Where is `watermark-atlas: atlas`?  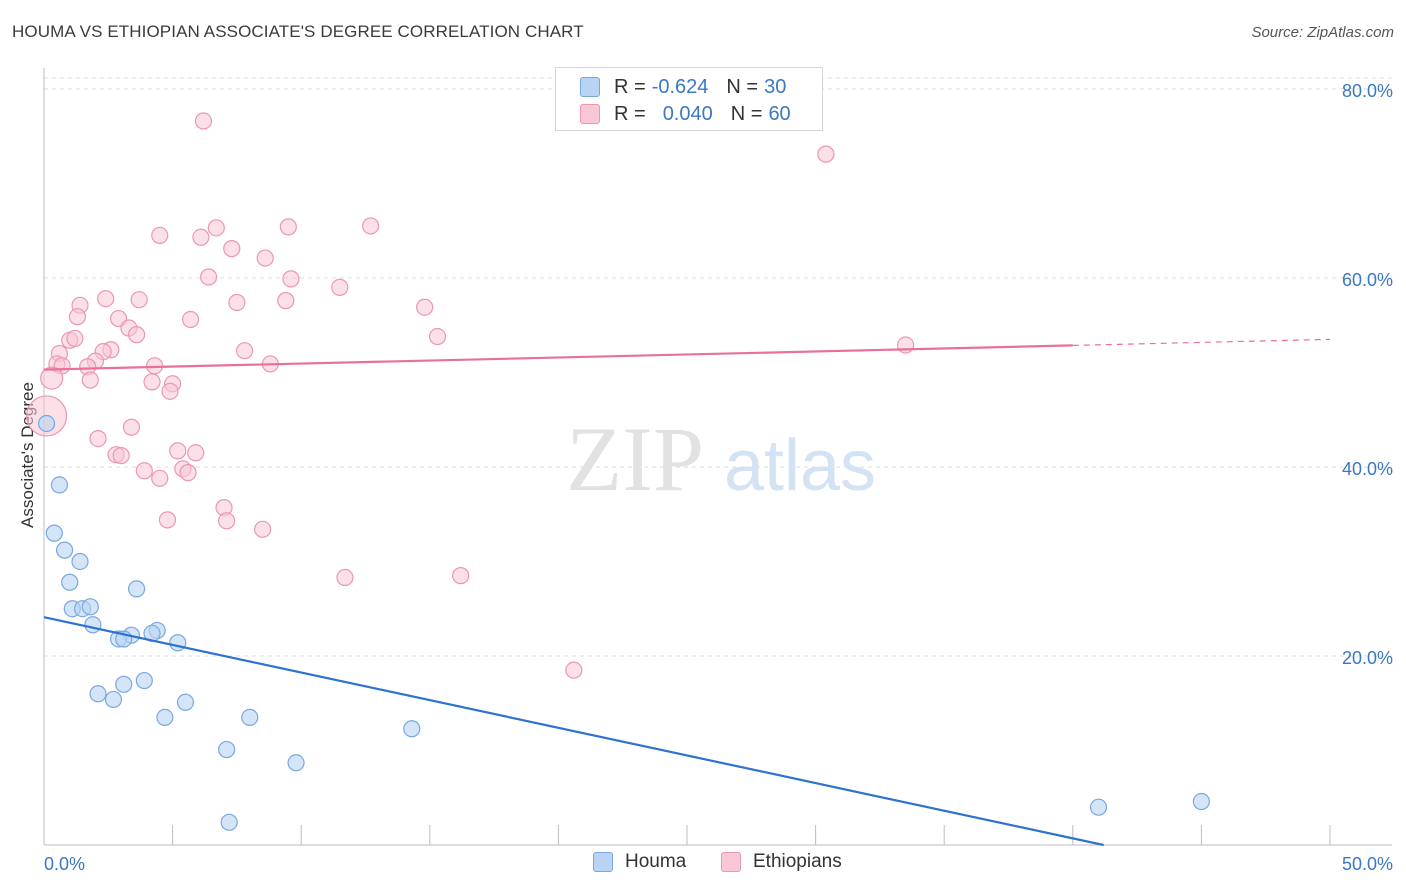 watermark-atlas: atlas is located at coordinates (800, 466).